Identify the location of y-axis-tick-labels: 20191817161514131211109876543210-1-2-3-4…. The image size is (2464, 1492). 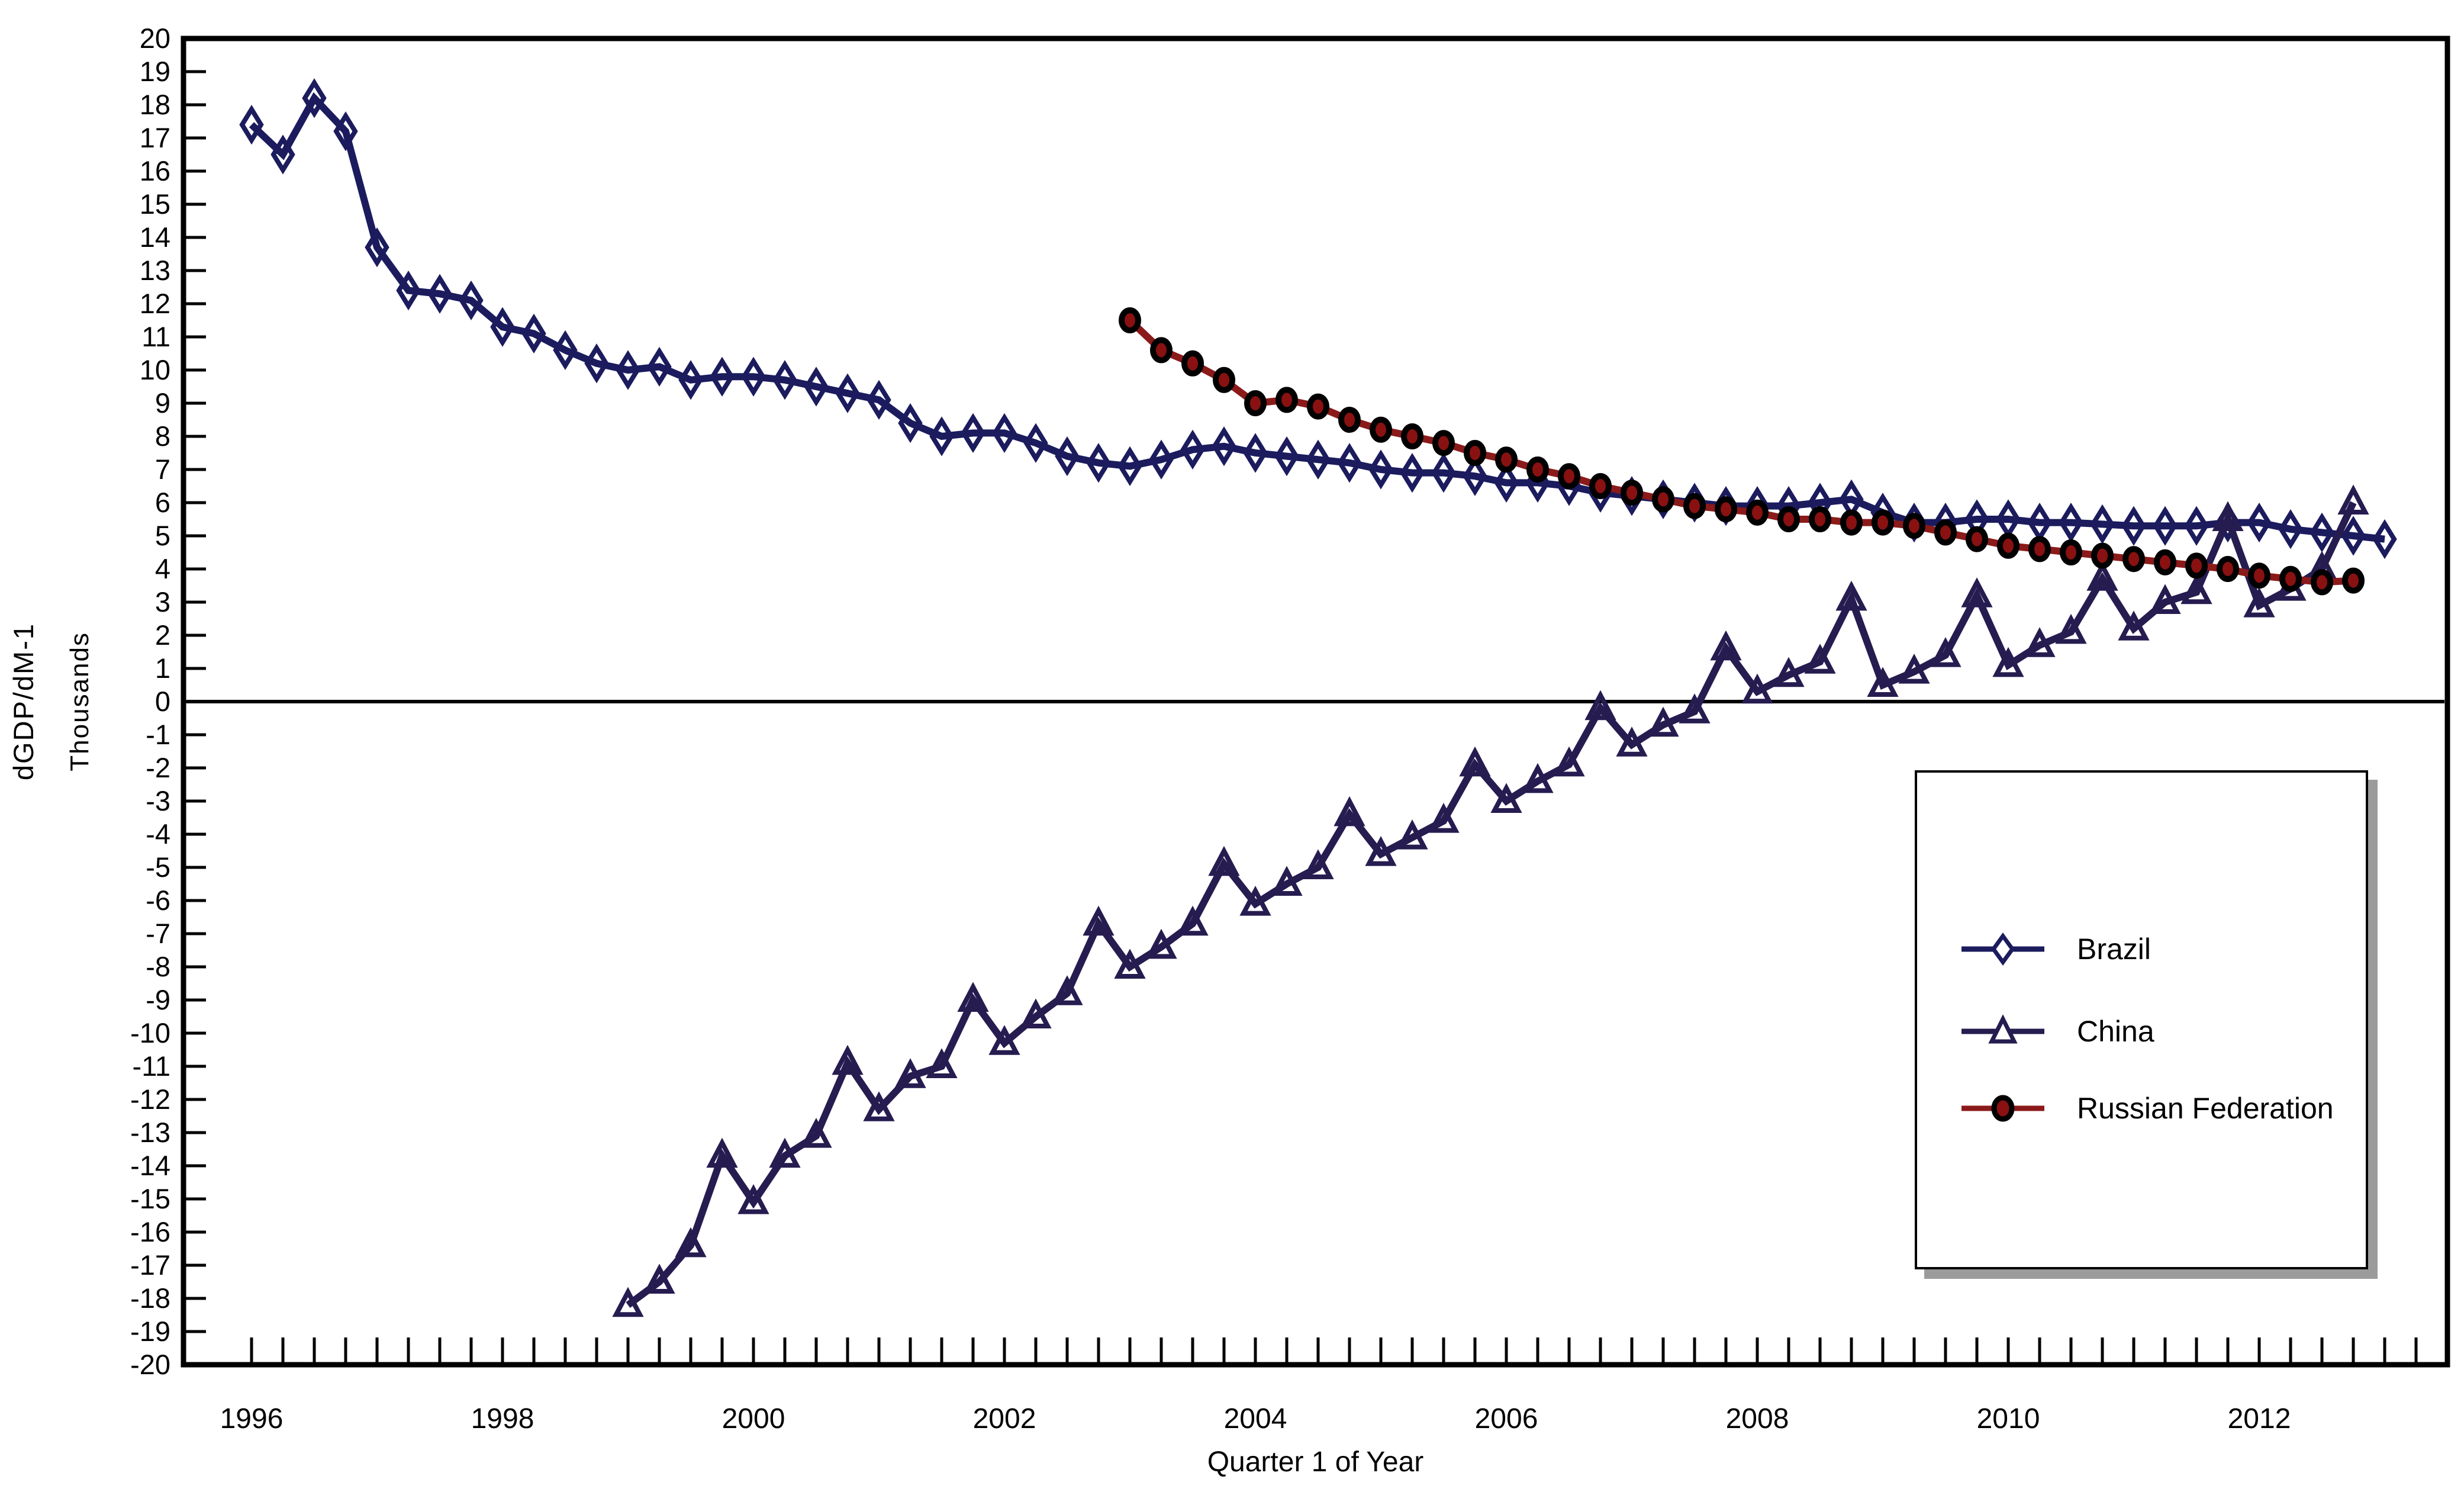
(150, 701).